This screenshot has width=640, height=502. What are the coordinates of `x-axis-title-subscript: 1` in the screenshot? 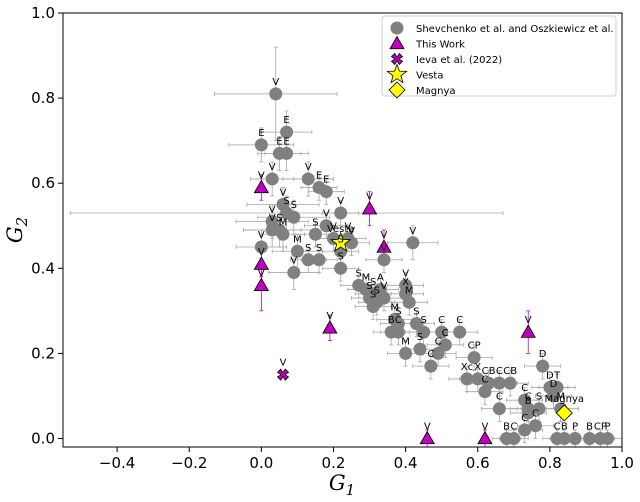 It's located at (351, 490).